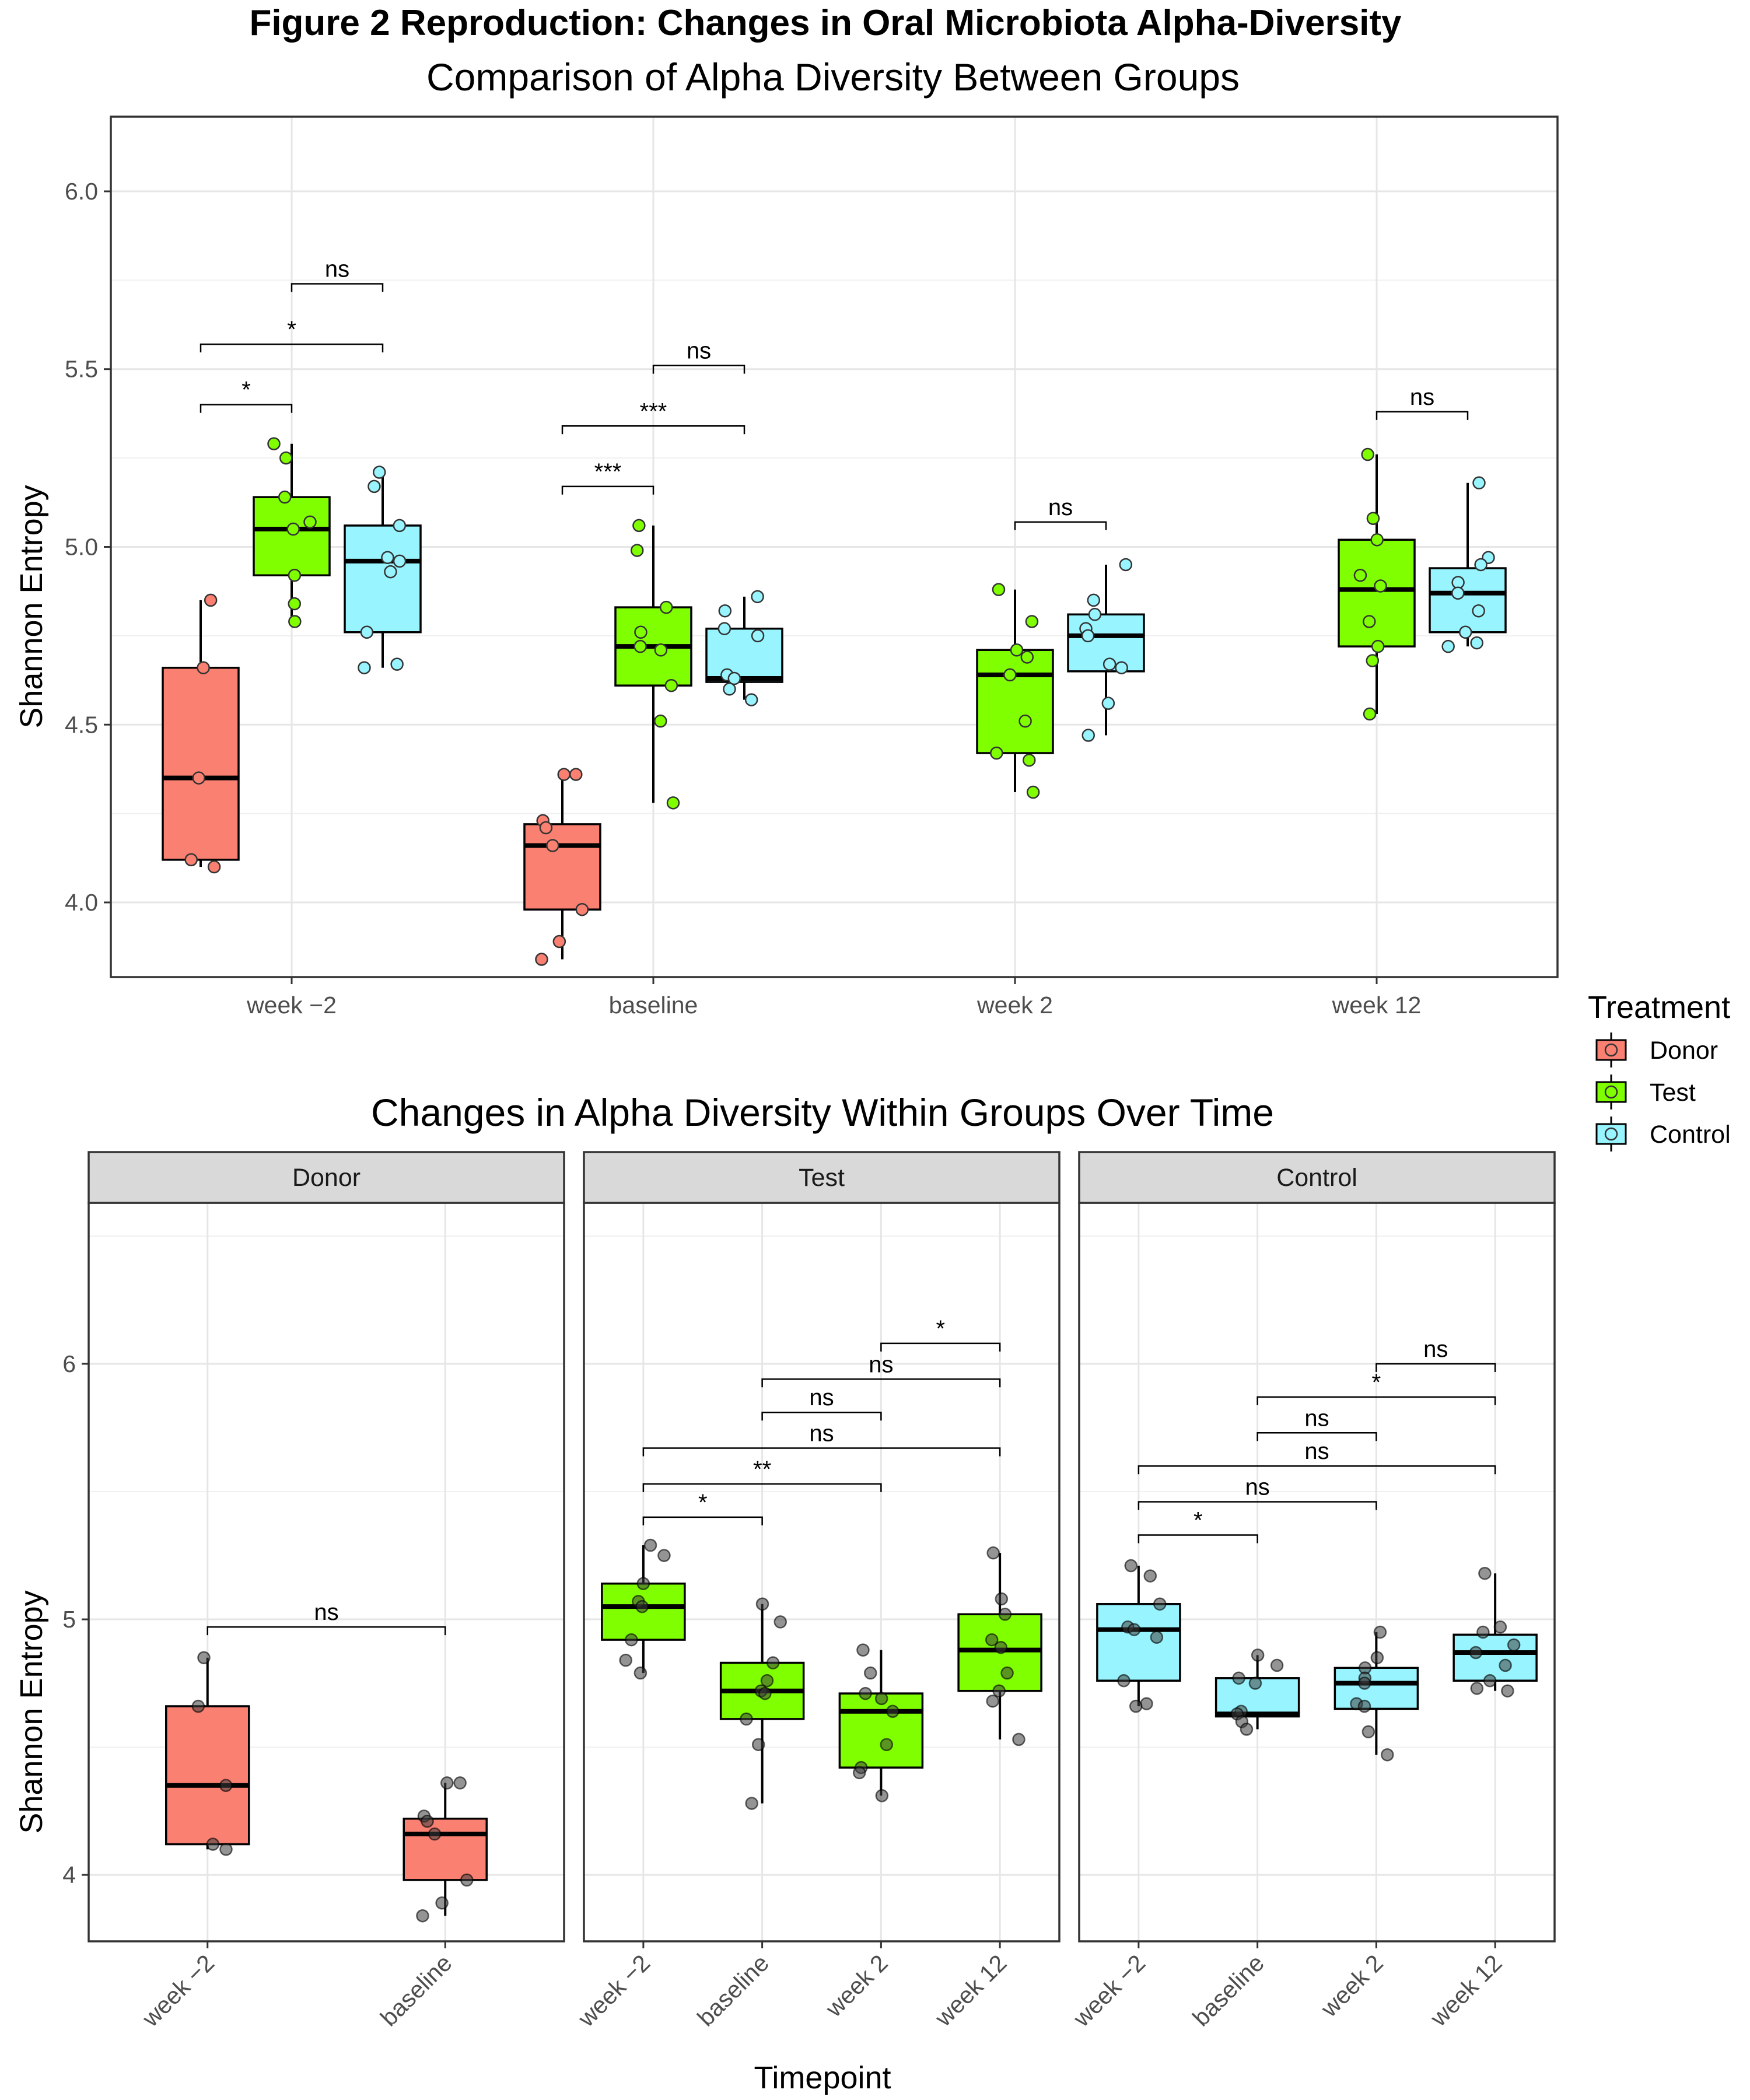  I want to click on top-box-week-12-test-box, so click(1377, 593).